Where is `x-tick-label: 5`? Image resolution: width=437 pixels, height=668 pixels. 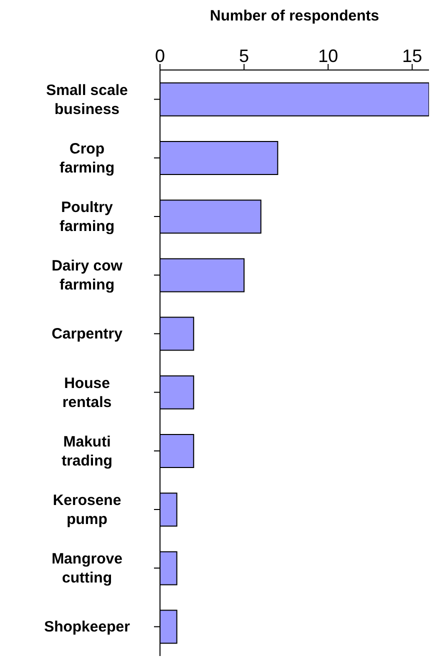
x-tick-label: 5 is located at coordinates (244, 56).